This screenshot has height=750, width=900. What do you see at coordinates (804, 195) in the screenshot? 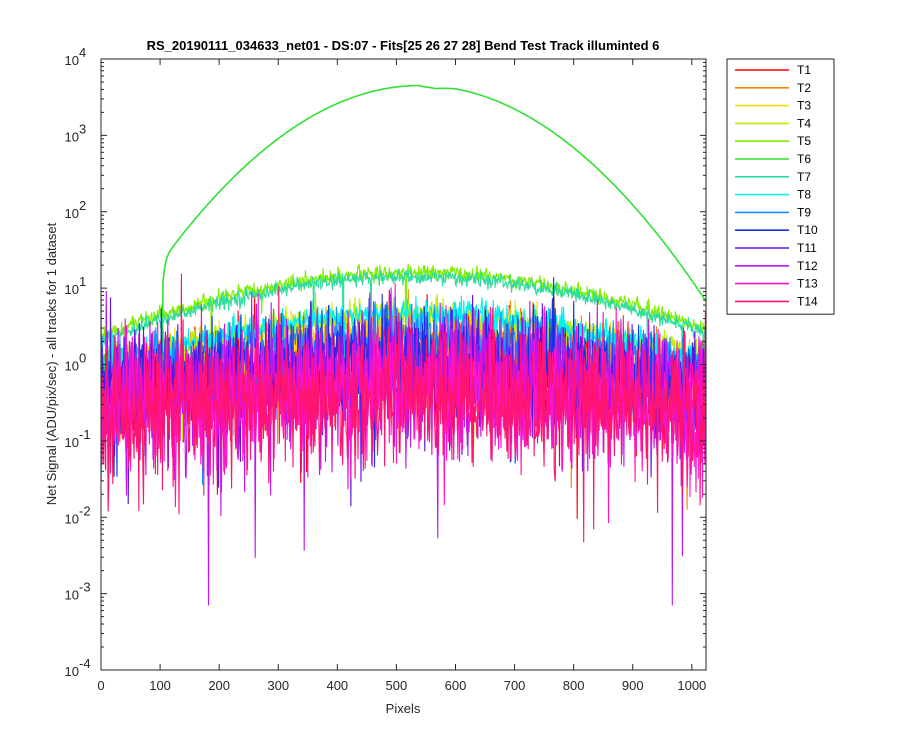
I see `legend-label-t8: T8` at bounding box center [804, 195].